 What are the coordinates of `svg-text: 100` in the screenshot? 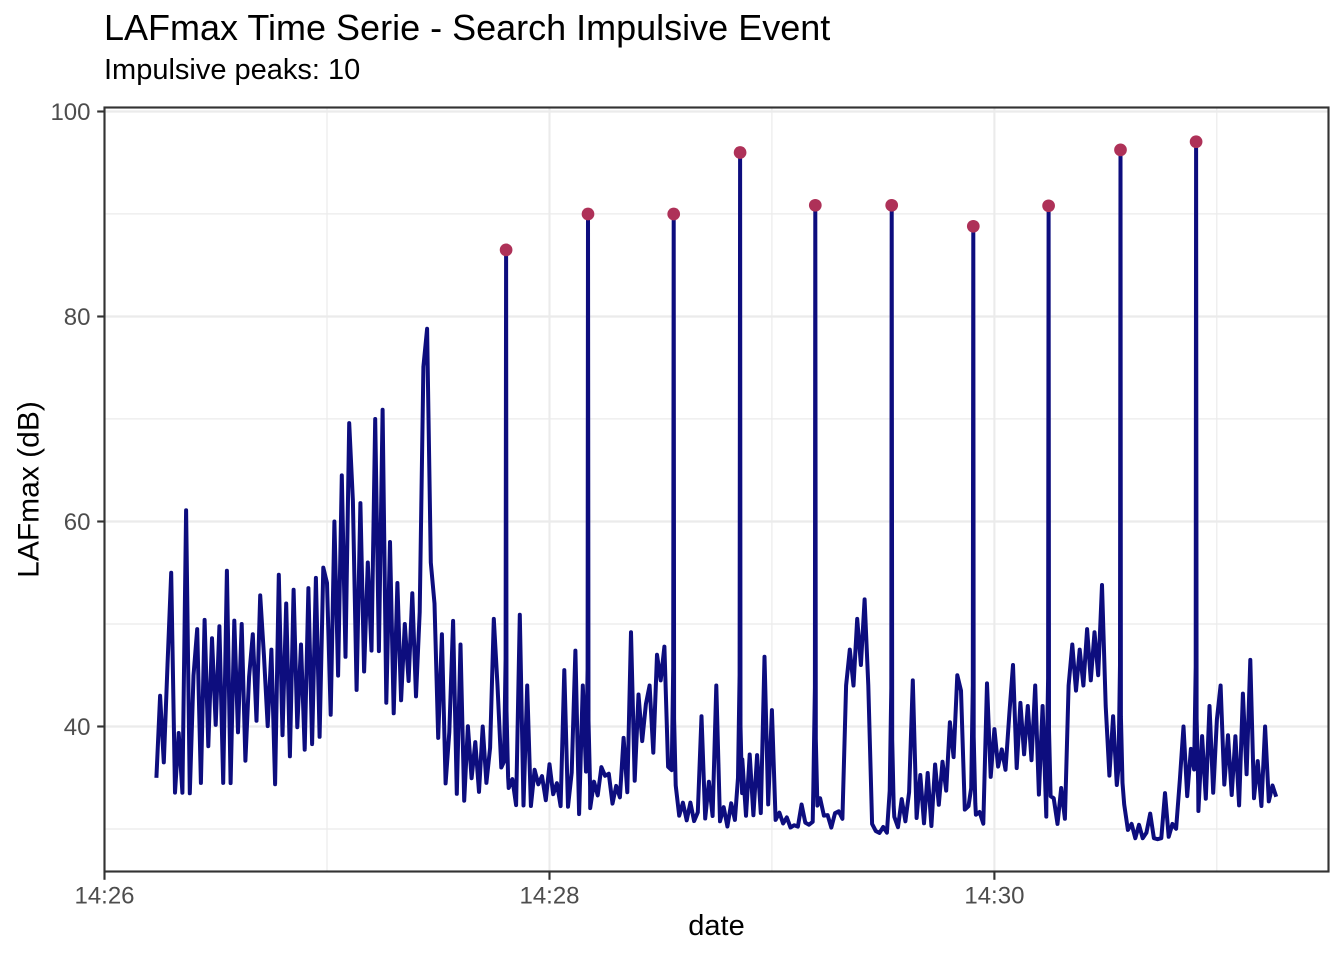 It's located at (70, 112).